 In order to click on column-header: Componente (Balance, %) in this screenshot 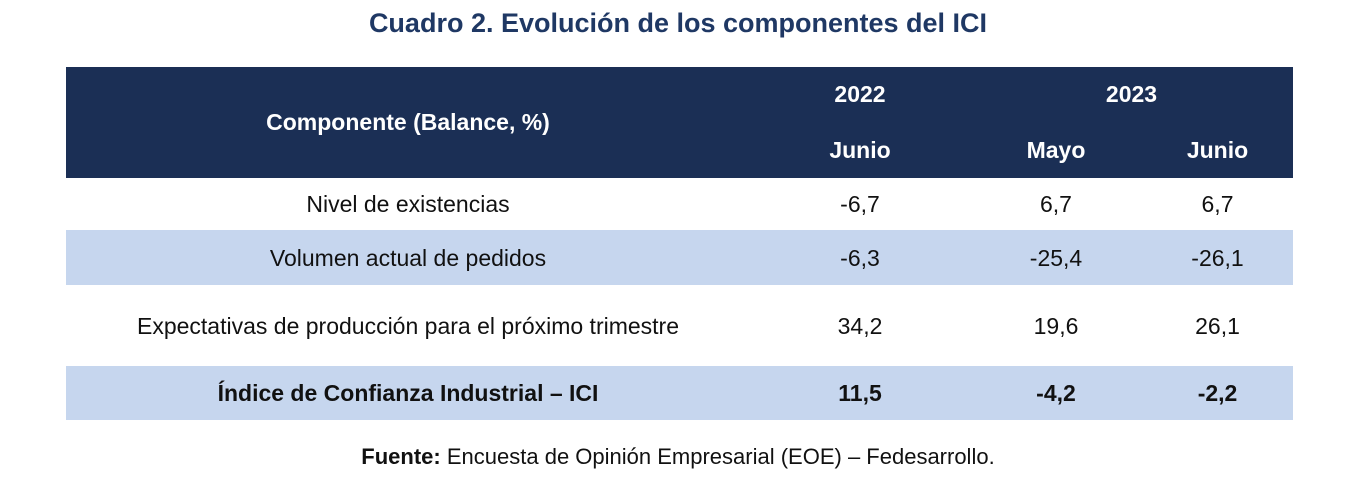, I will do `click(408, 122)`.